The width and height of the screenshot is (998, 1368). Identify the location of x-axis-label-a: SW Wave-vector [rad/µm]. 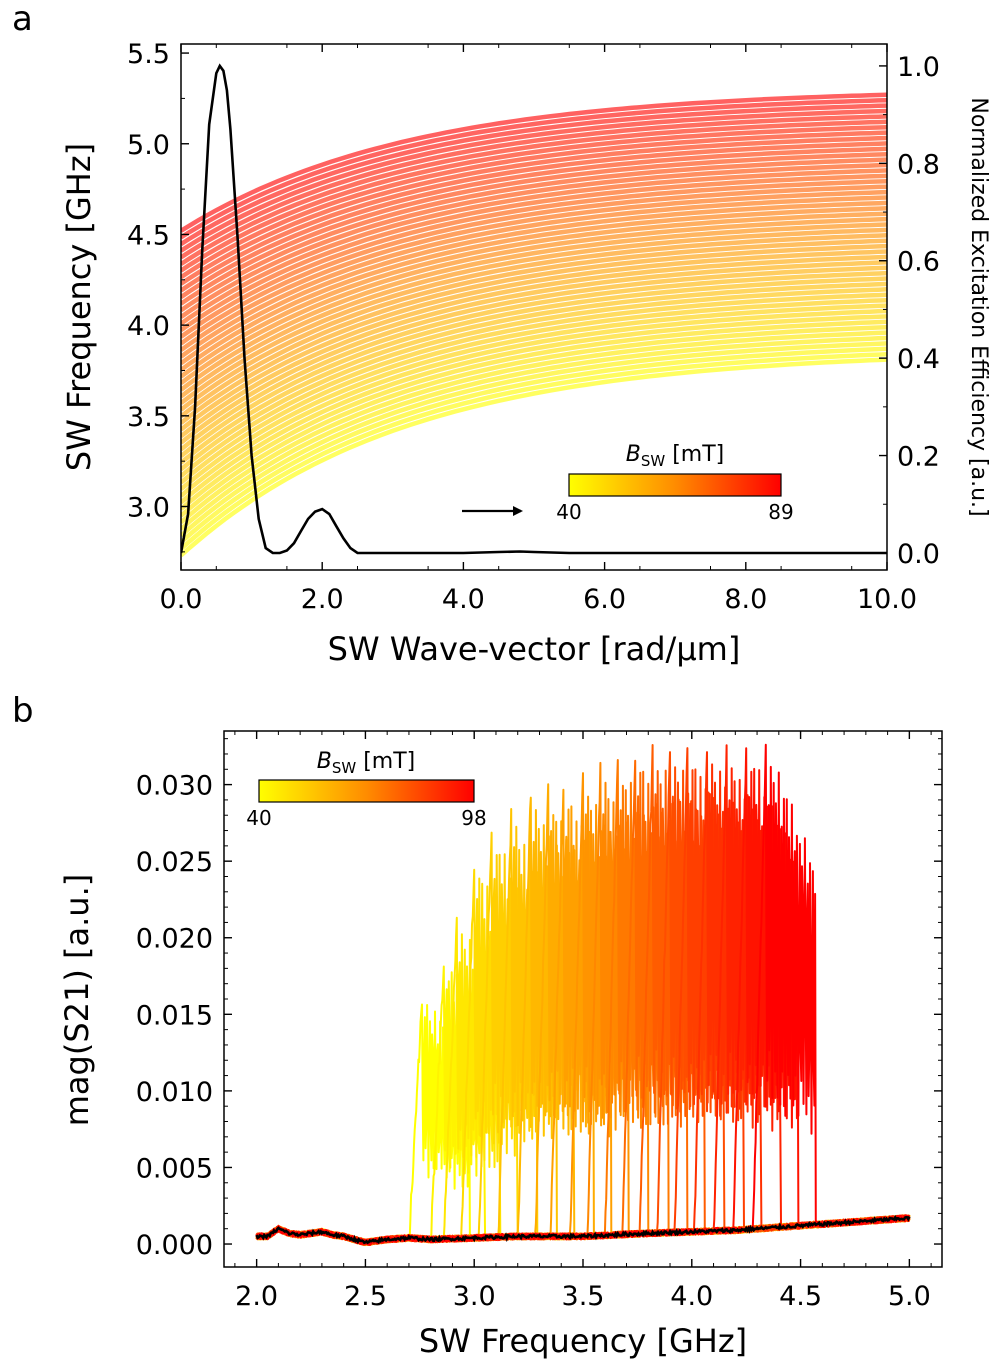
(534, 649).